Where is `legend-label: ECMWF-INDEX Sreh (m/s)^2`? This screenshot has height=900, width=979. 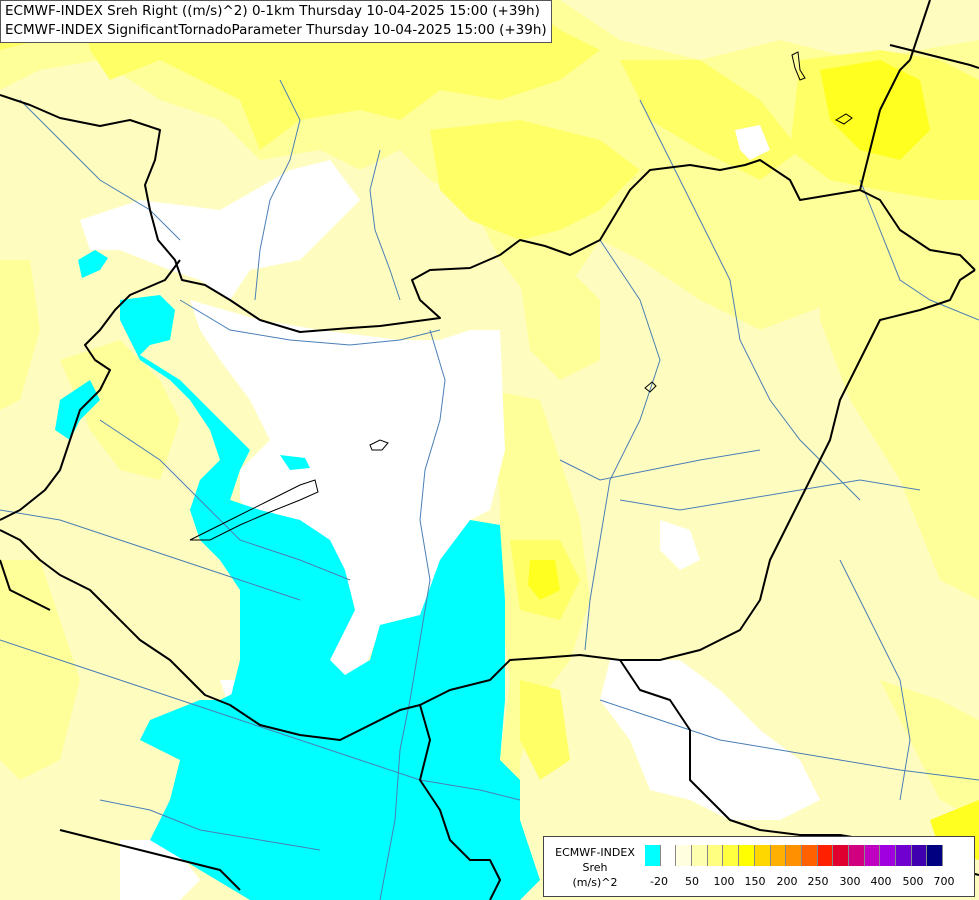 legend-label: ECMWF-INDEX Sreh (m/s)^2 is located at coordinates (595, 867).